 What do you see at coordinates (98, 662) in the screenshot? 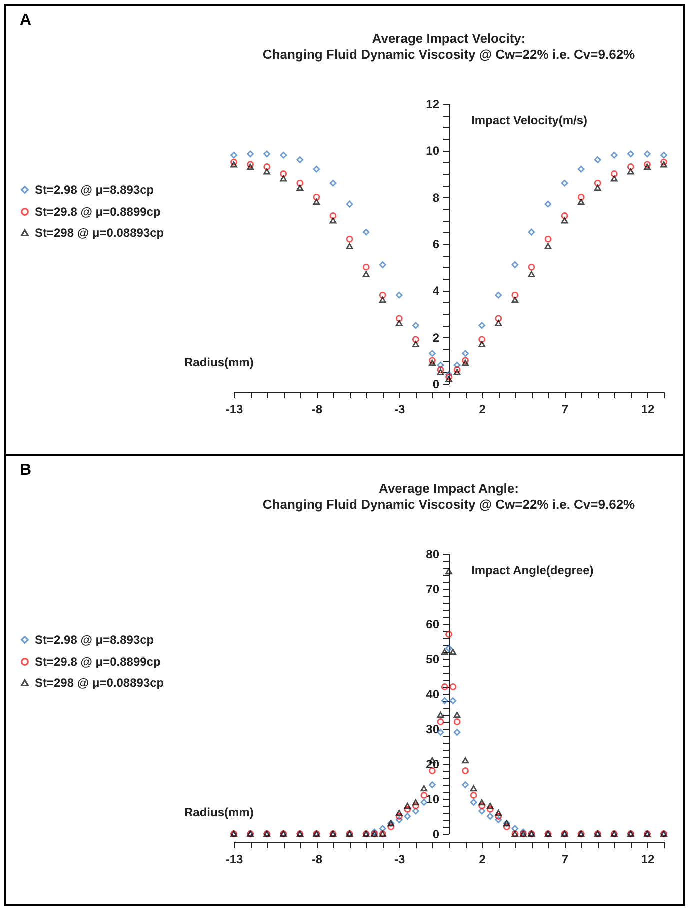
I see `legend-label: St=29.8 @ μ=0.8899cp` at bounding box center [98, 662].